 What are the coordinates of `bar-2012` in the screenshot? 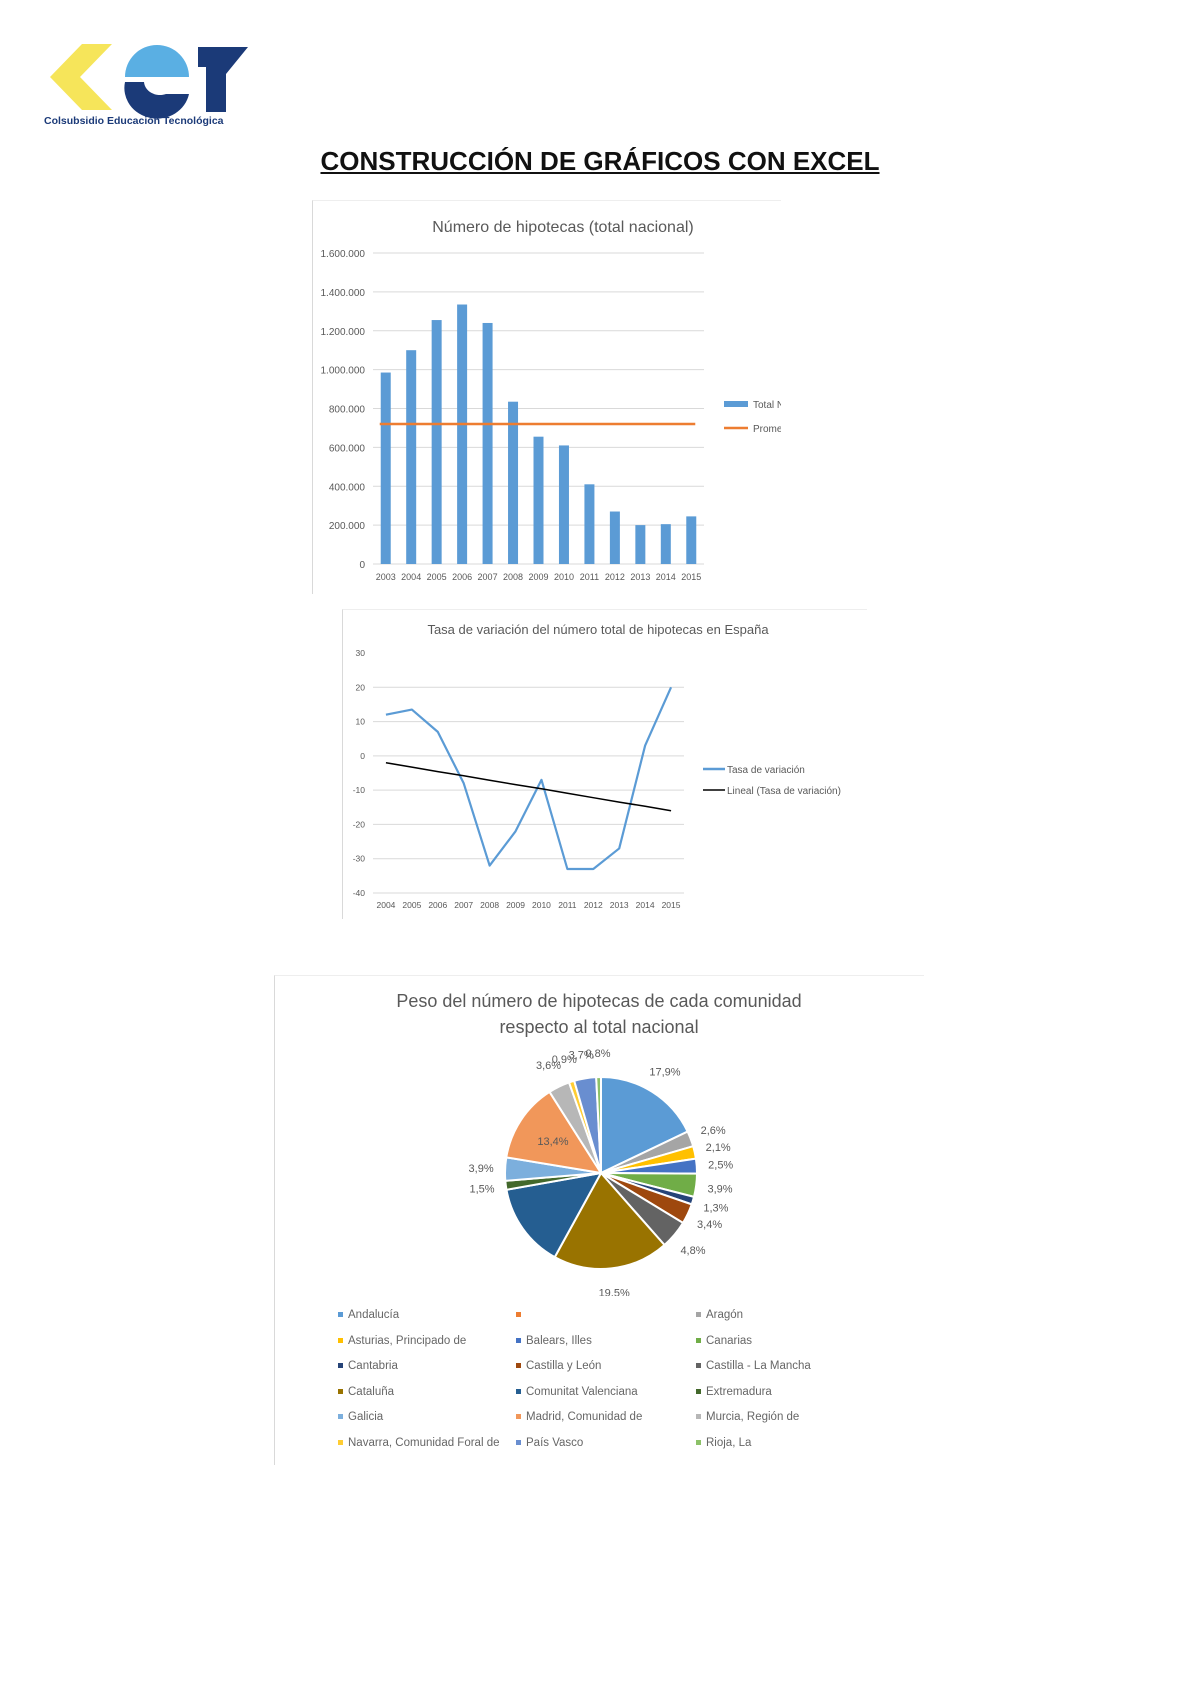 It's located at (614, 537).